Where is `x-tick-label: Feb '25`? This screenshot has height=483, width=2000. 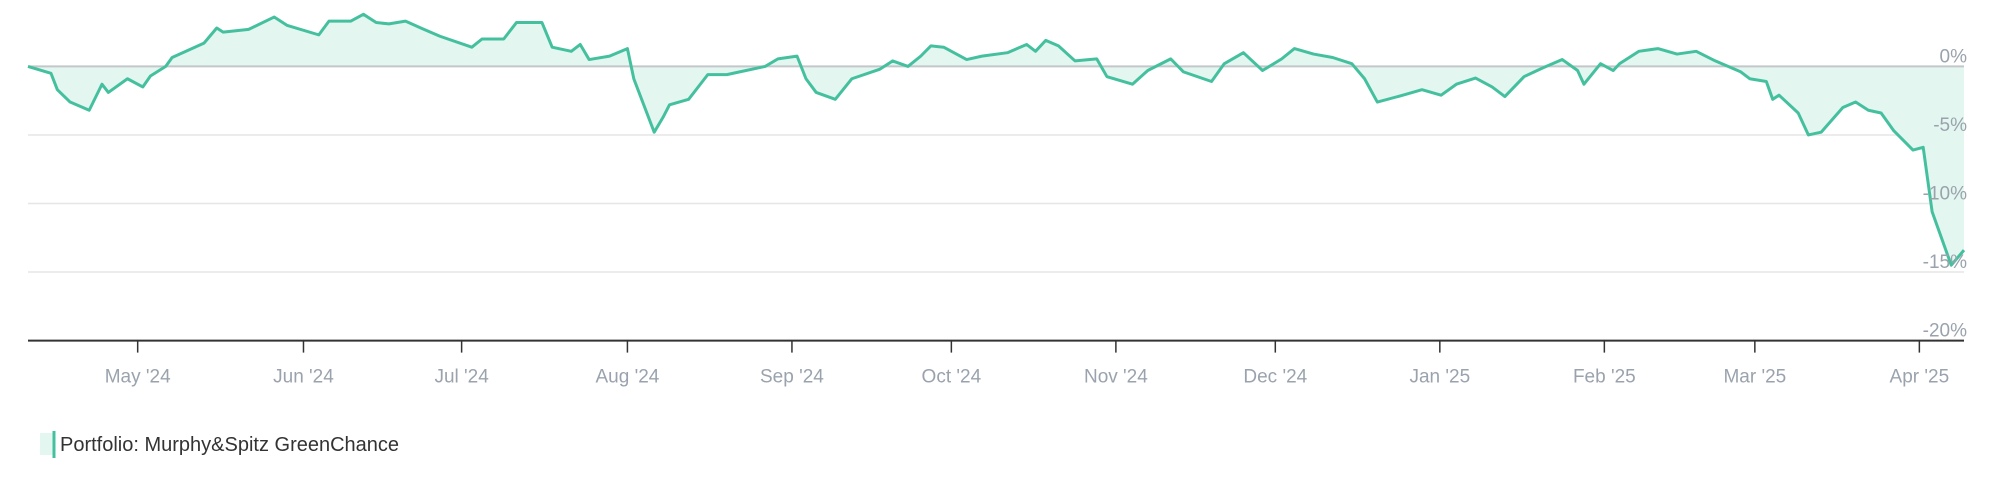 x-tick-label: Feb '25 is located at coordinates (1604, 377).